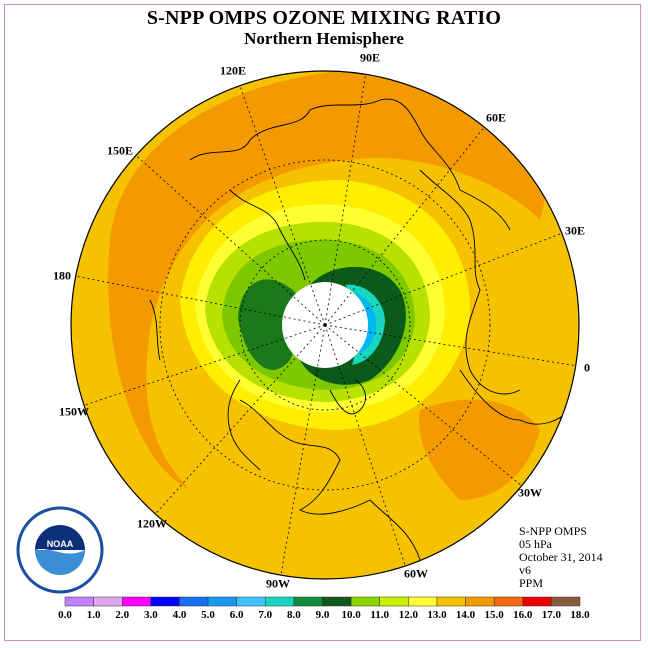  I want to click on colorbar-tick-label: 1.0, so click(93, 615).